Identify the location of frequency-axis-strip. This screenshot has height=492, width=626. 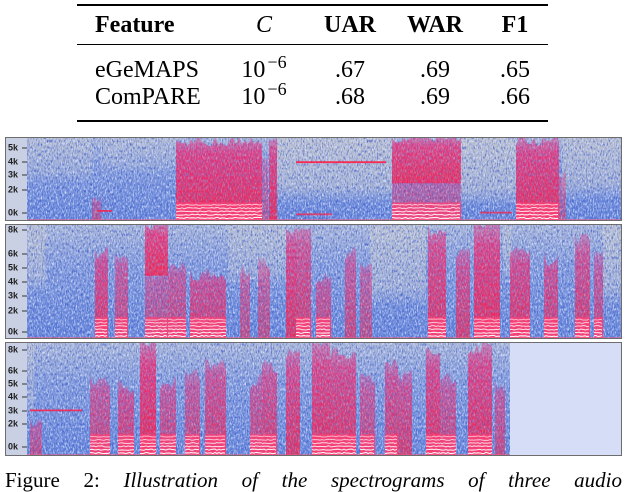
(16, 179).